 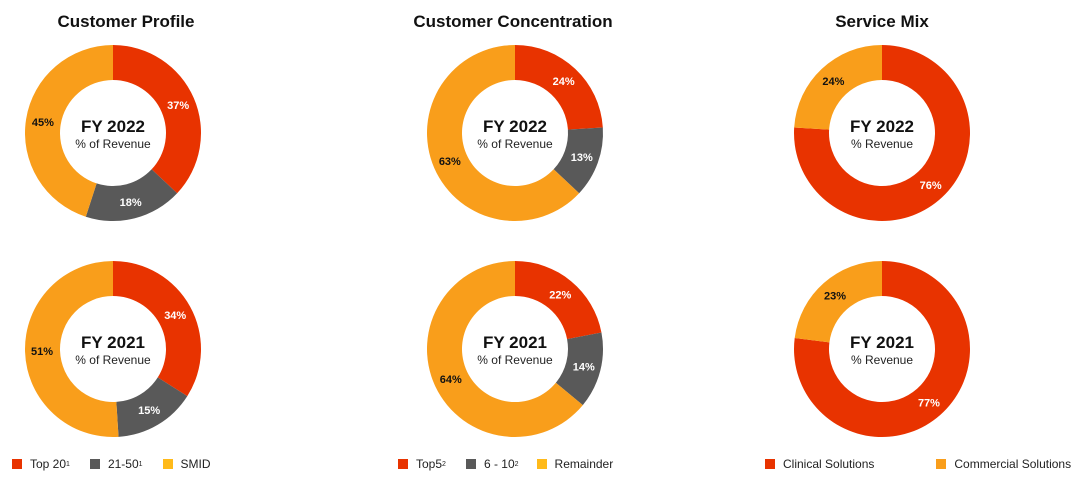 What do you see at coordinates (131, 203) in the screenshot?
I see `data-label: 18%` at bounding box center [131, 203].